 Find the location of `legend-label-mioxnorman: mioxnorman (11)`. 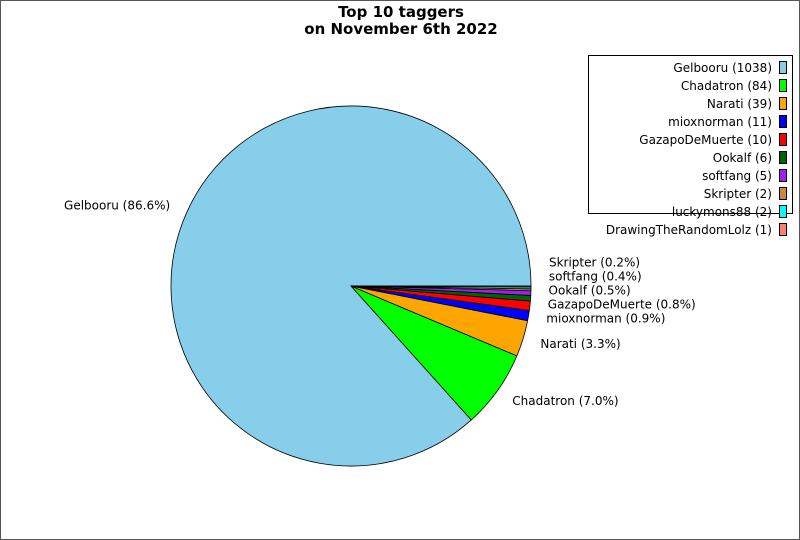

legend-label-mioxnorman: mioxnorman (11) is located at coordinates (720, 122).